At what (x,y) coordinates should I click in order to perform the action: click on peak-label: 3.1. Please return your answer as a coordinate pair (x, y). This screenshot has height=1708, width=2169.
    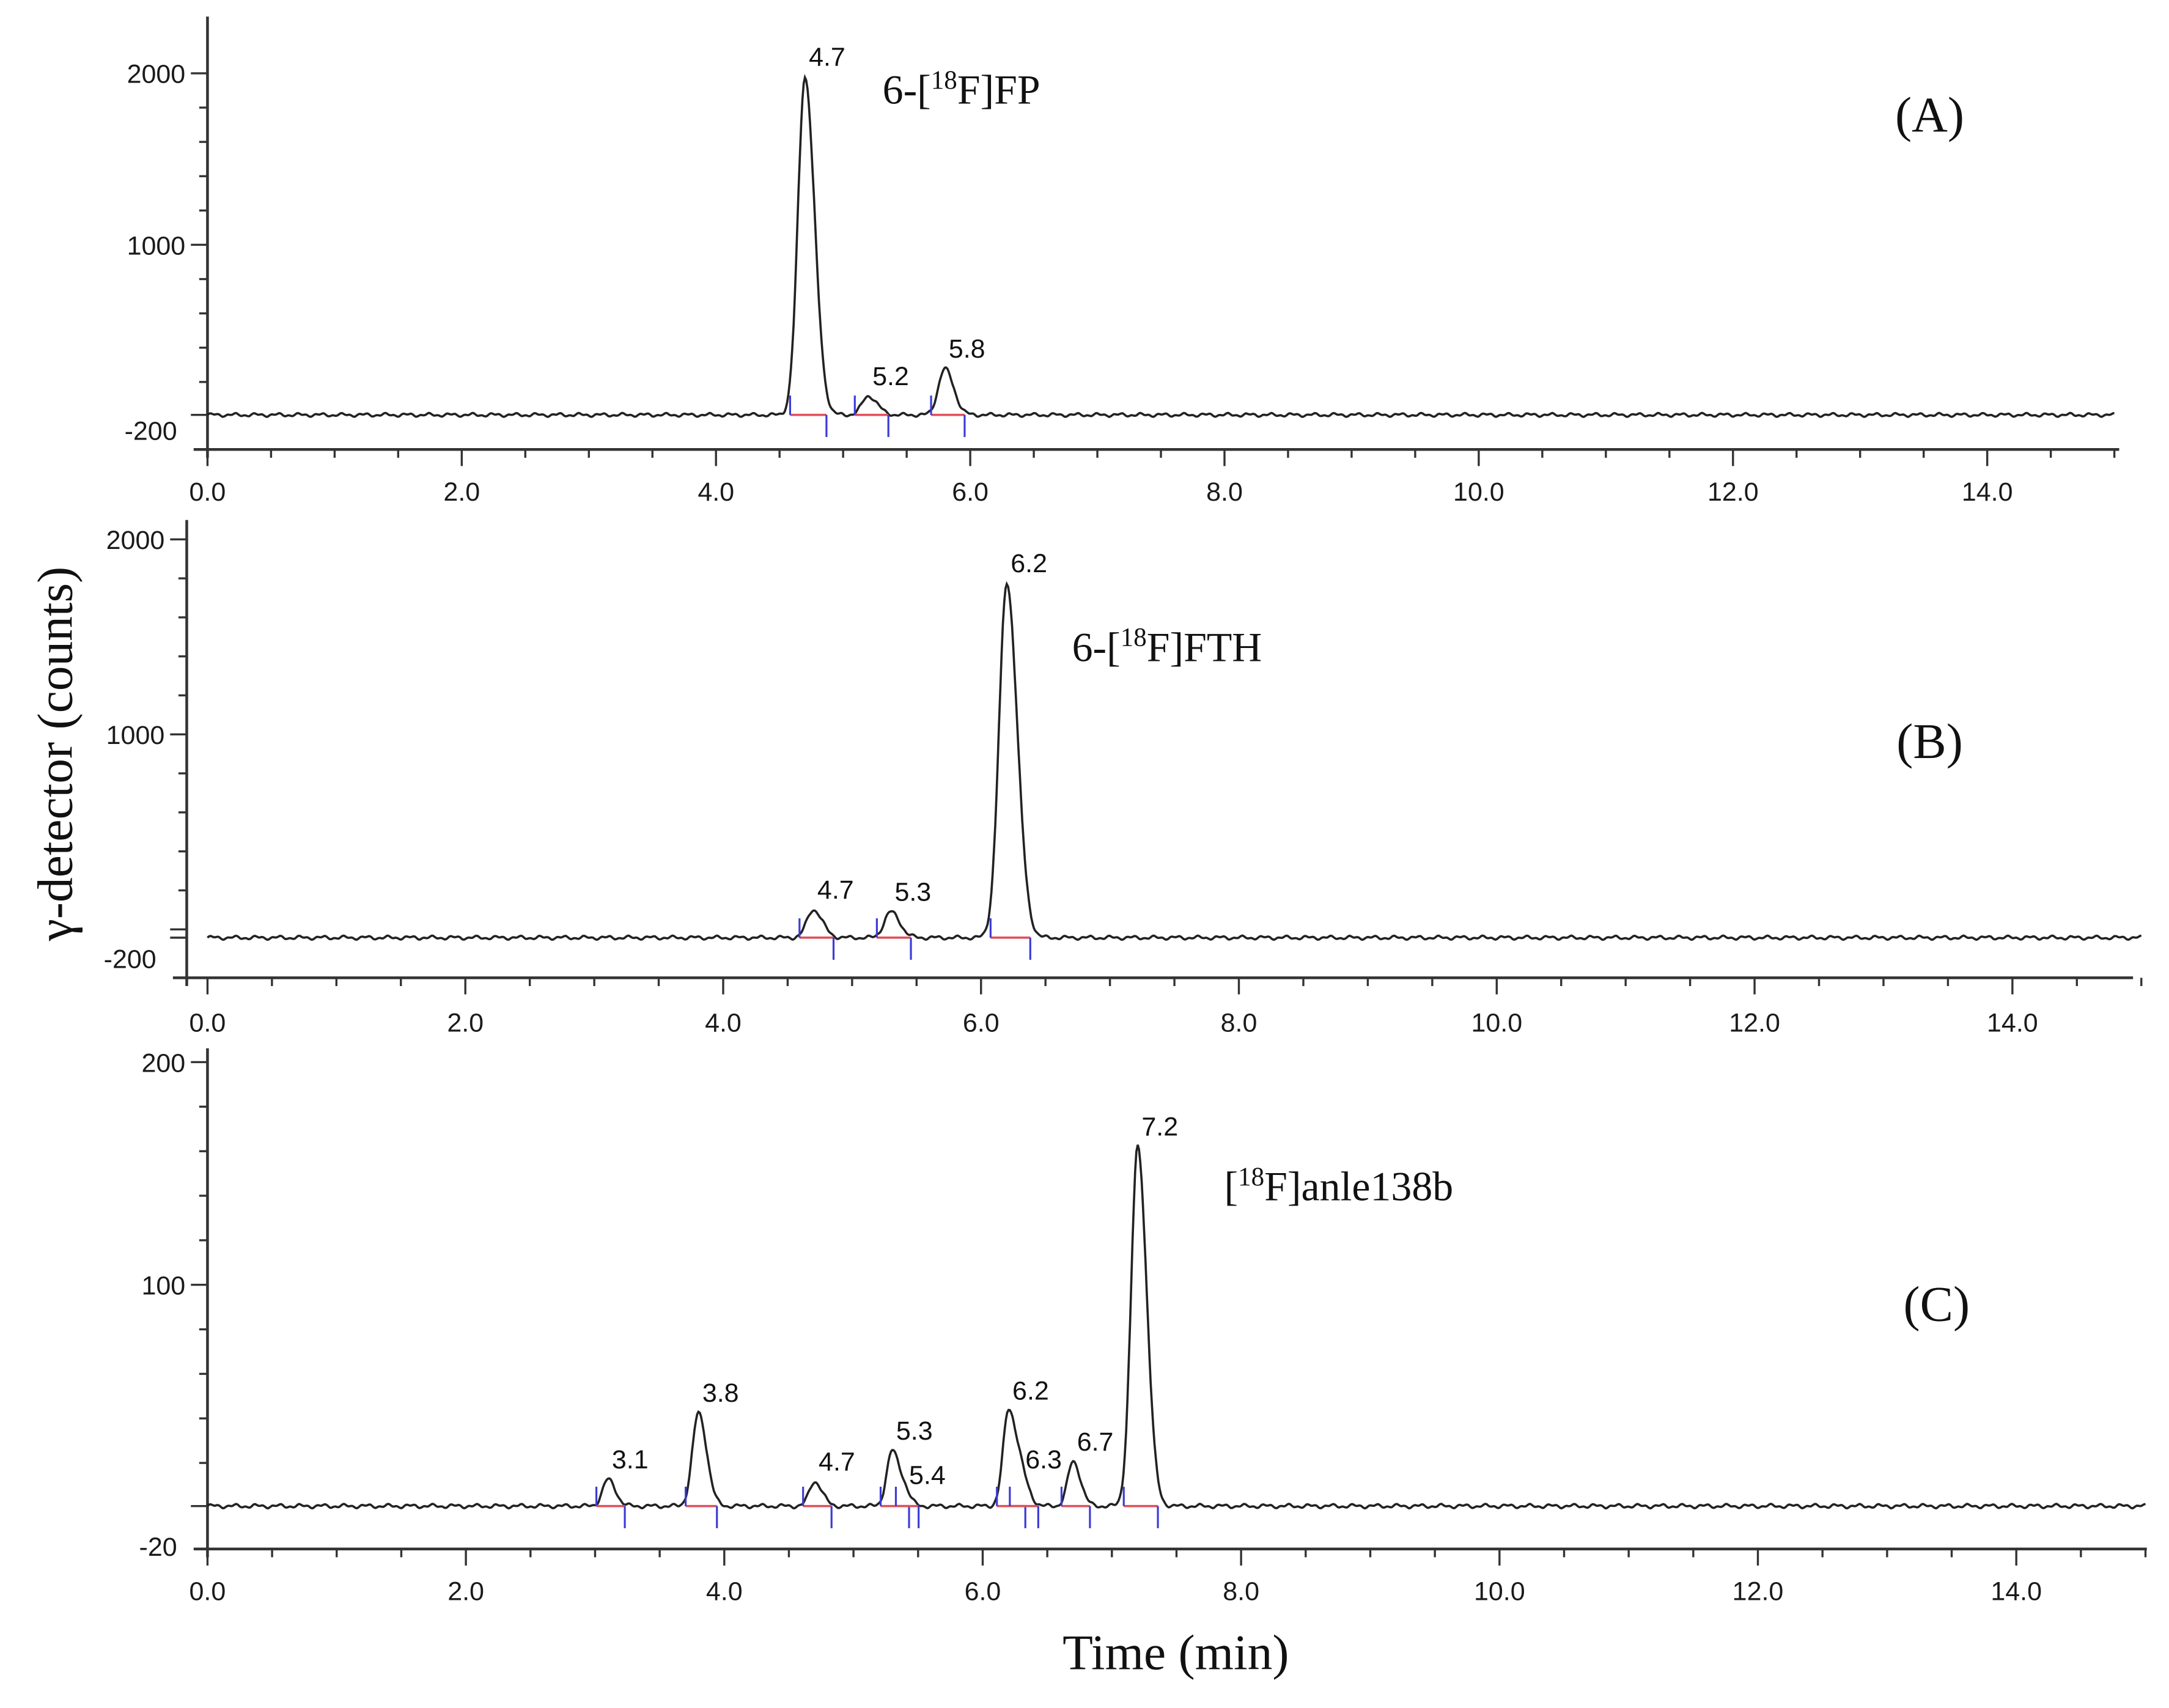
    Looking at the image, I should click on (630, 1459).